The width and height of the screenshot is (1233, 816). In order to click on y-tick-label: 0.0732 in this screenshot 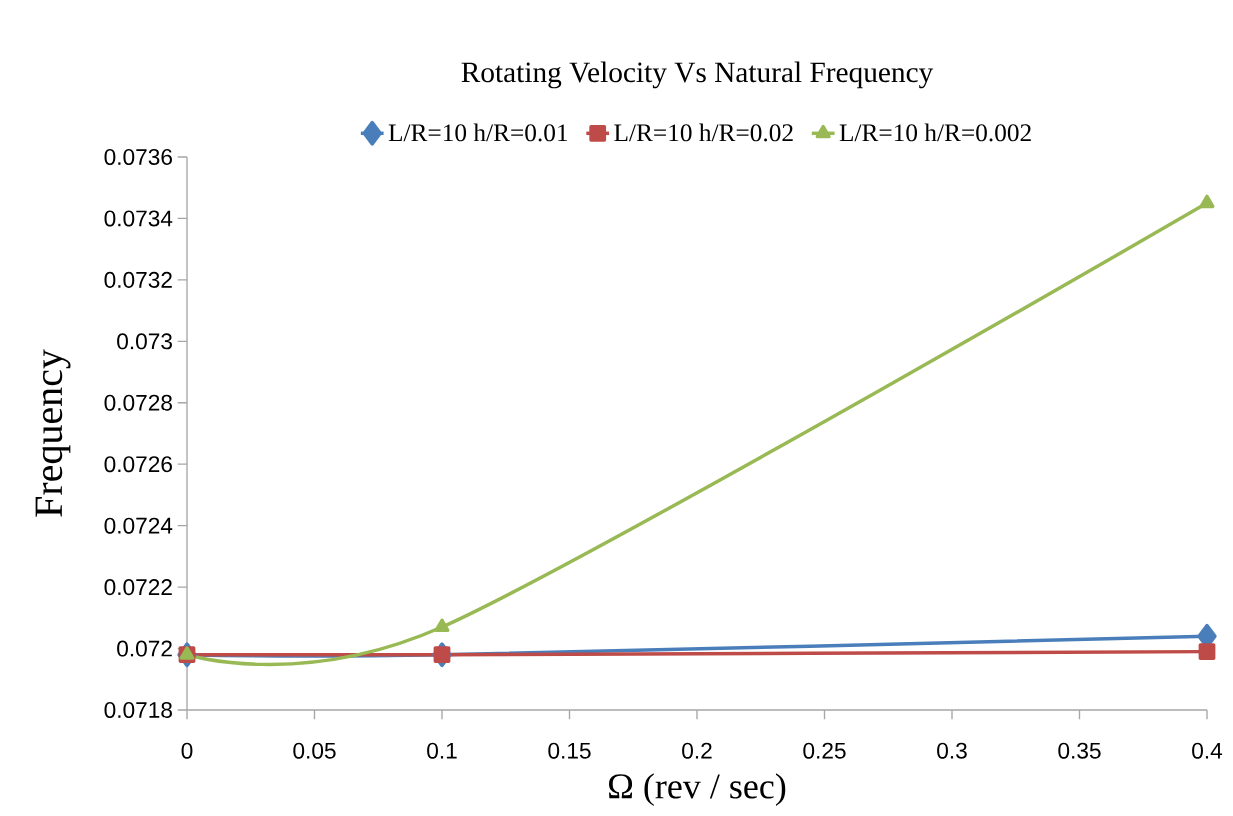, I will do `click(138, 279)`.